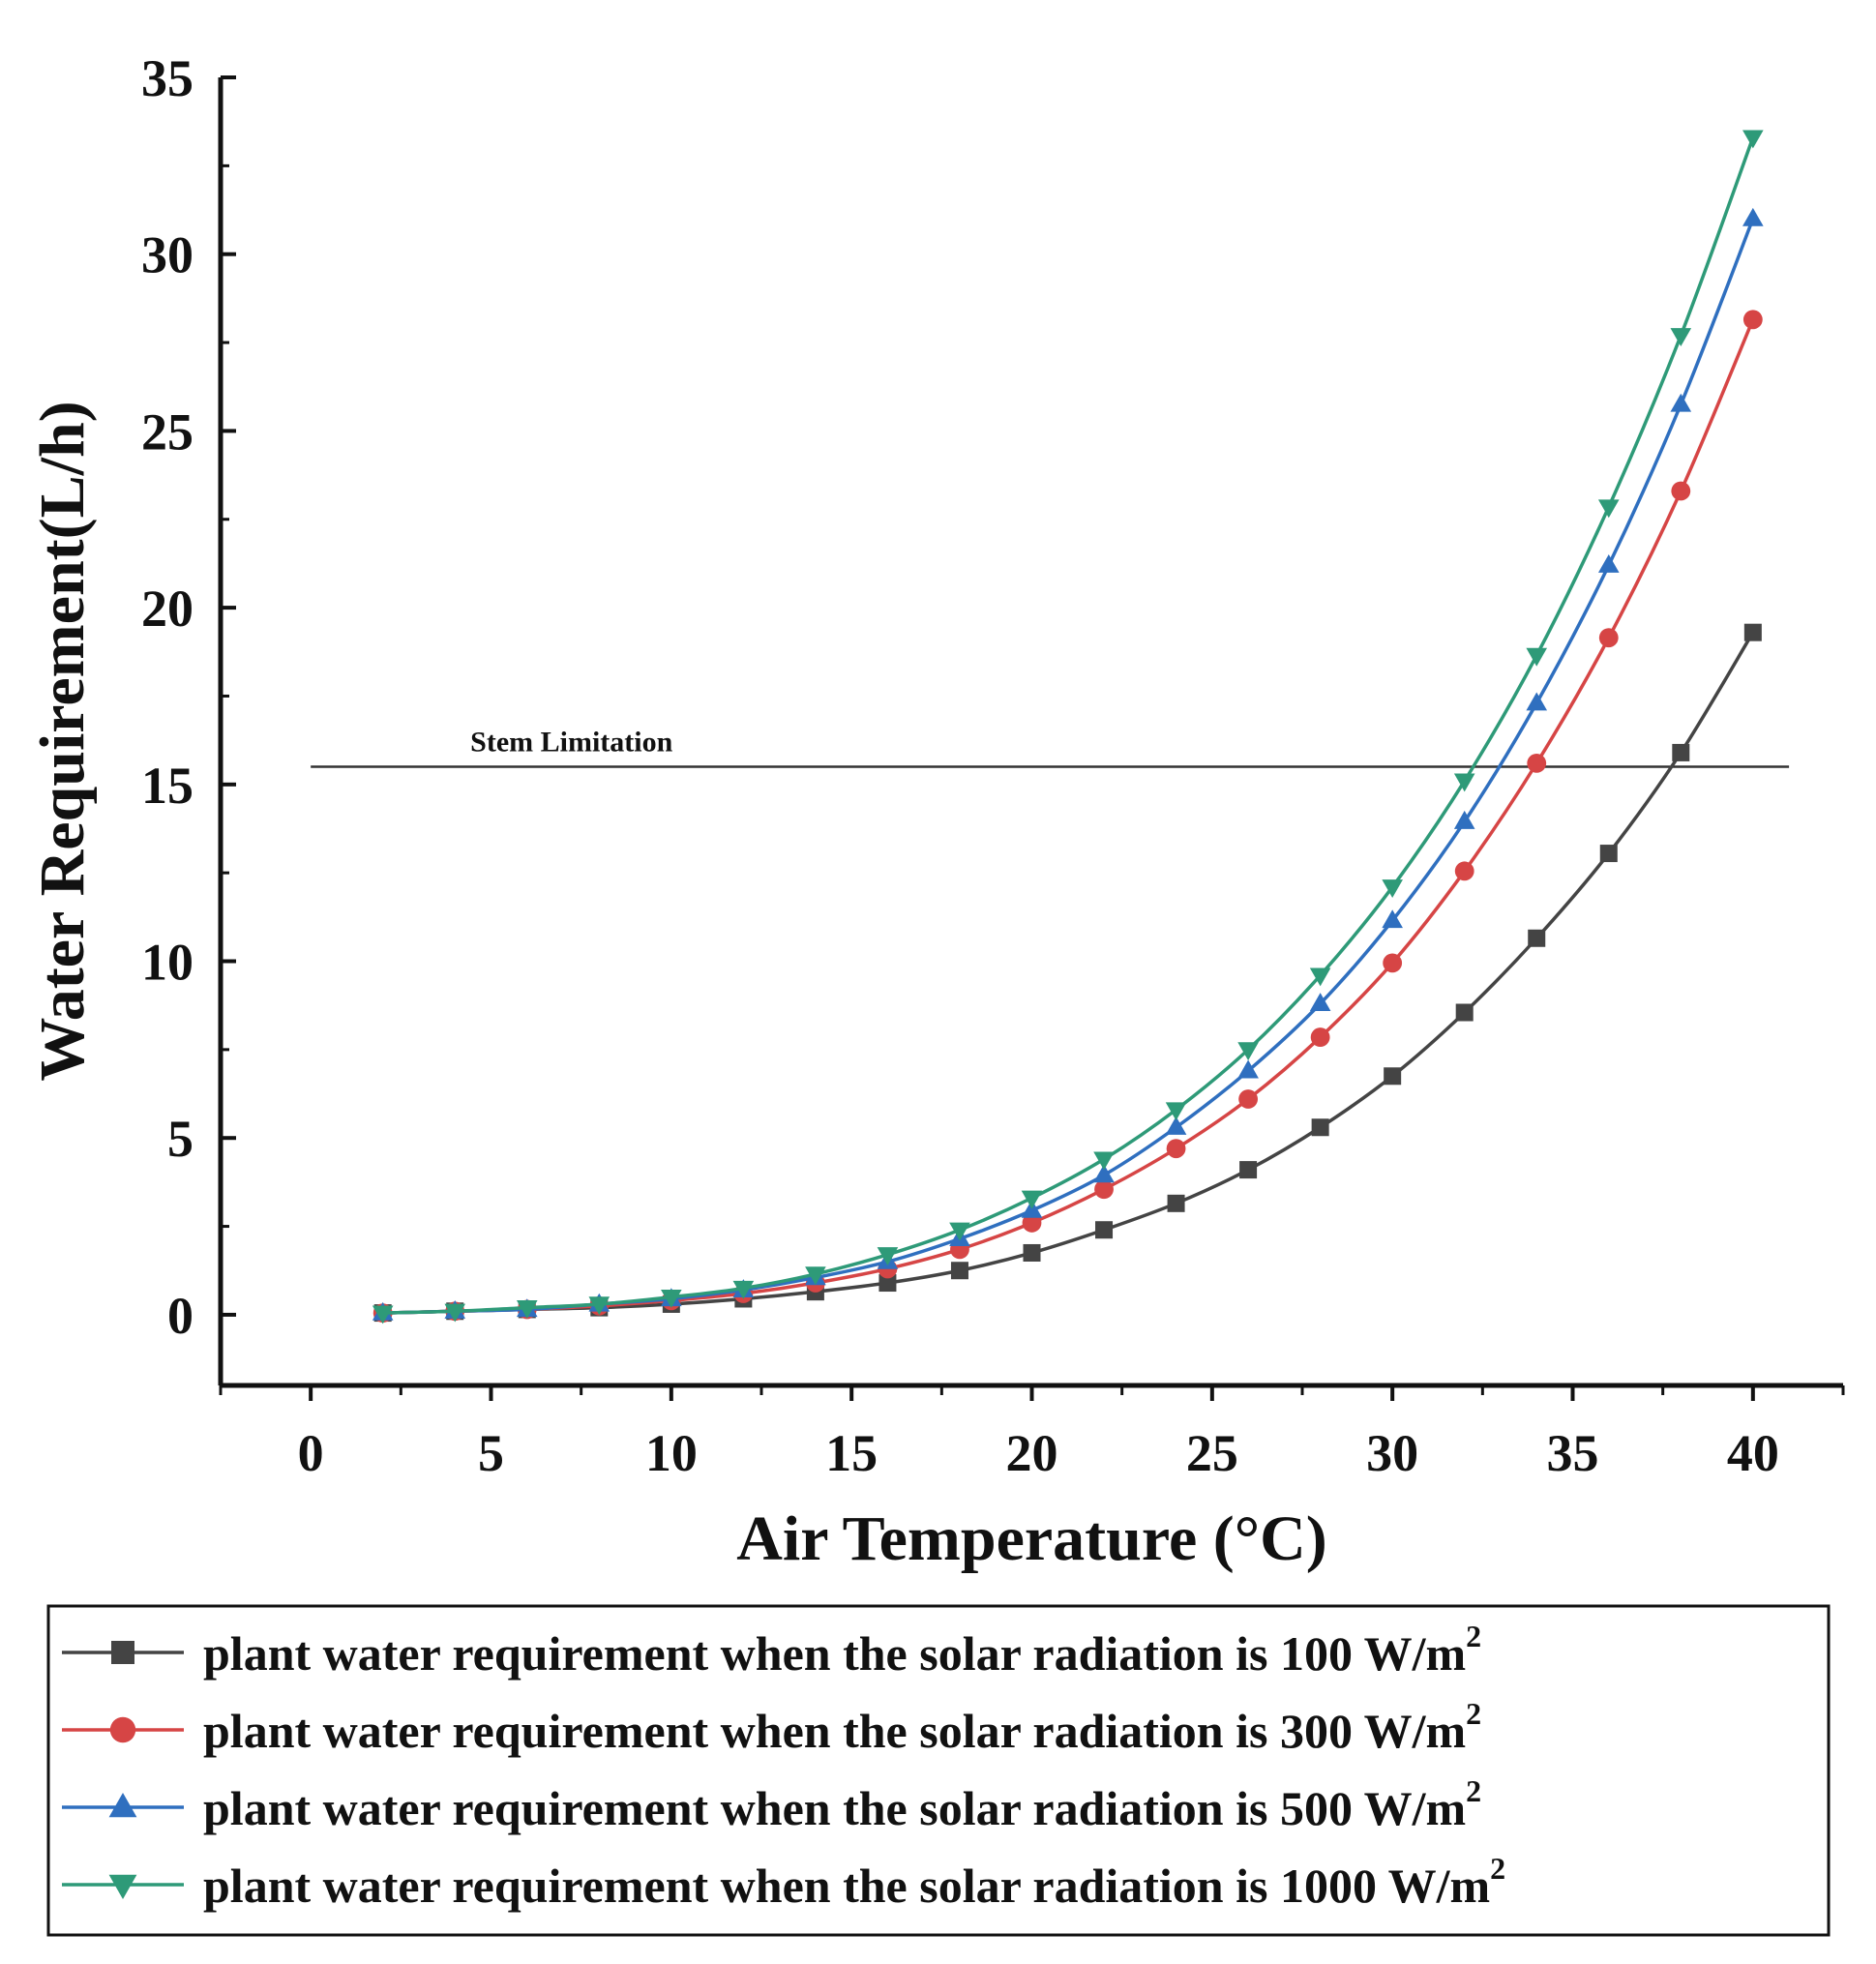  I want to click on y-tick-label: 10, so click(167, 963).